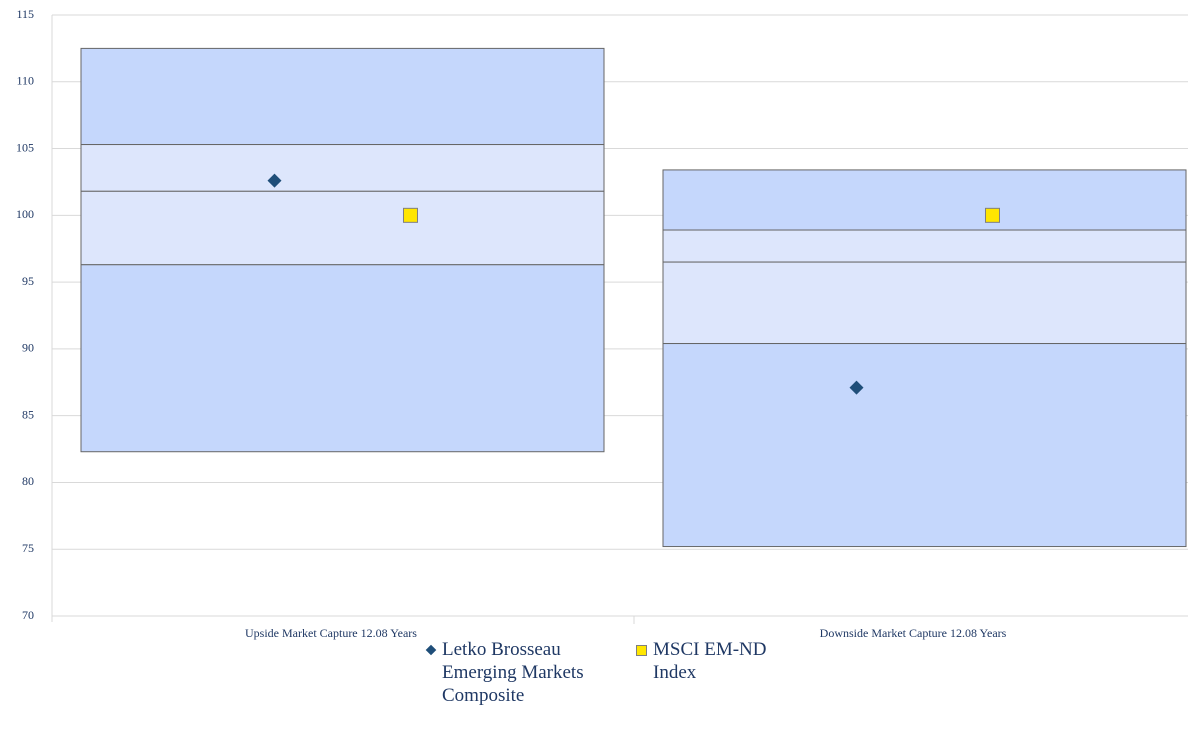 This screenshot has width=1198, height=740. Describe the element at coordinates (25, 81) in the screenshot. I see `y-tick-label: 110` at that location.